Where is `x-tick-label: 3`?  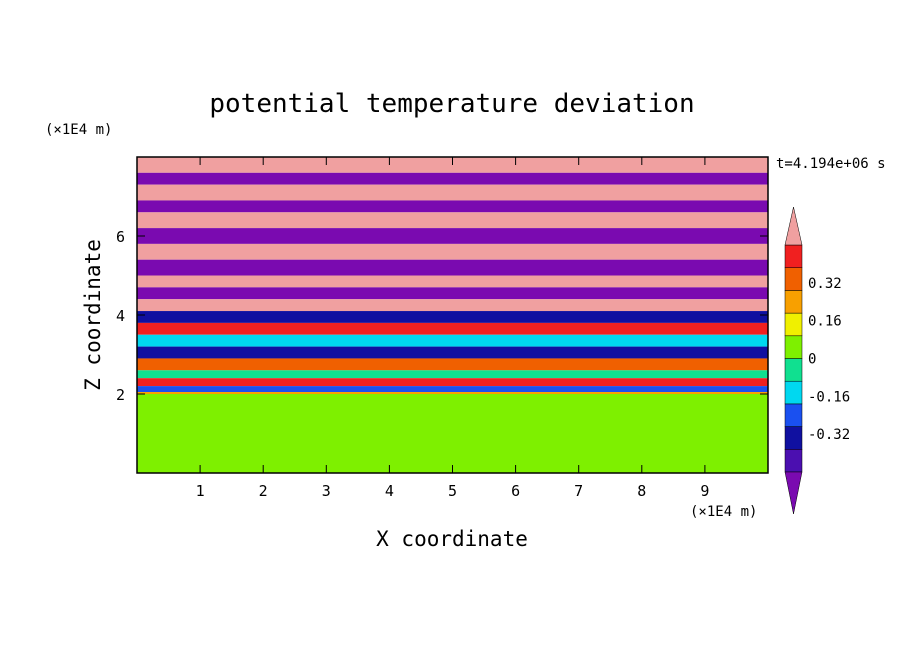
x-tick-label: 3 is located at coordinates (326, 491).